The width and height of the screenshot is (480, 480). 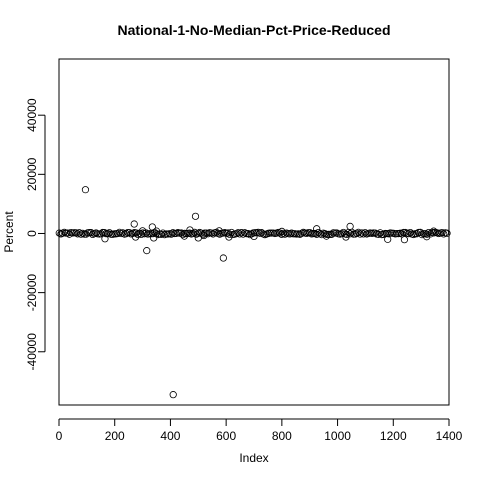 I want to click on y-tick-label: -40000, so click(x=32, y=352).